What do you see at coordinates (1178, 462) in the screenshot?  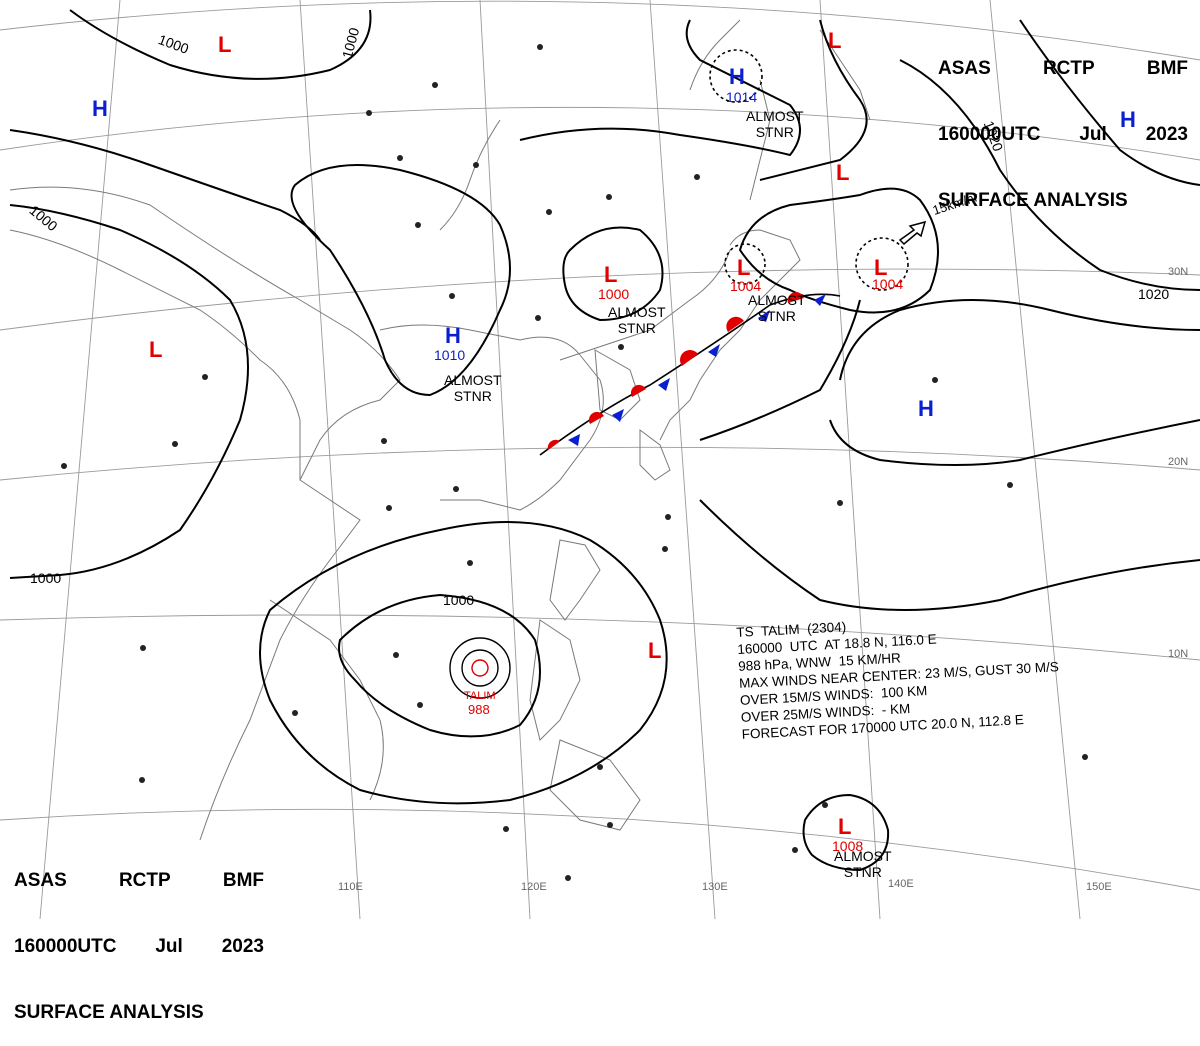 I see `latitude-label: 20N` at bounding box center [1178, 462].